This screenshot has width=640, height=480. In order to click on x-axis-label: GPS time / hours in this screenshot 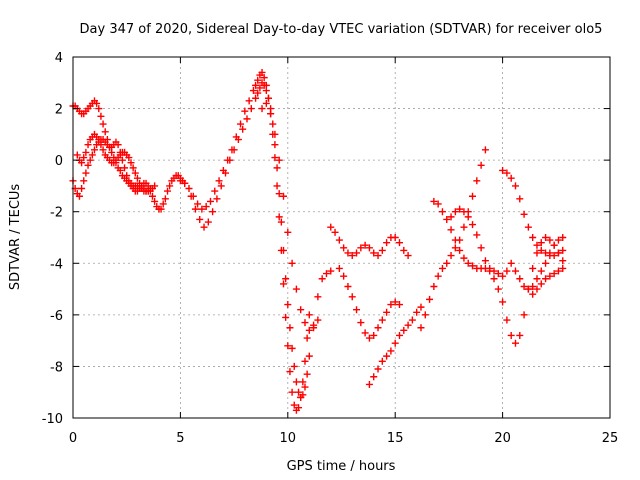, I will do `click(341, 466)`.